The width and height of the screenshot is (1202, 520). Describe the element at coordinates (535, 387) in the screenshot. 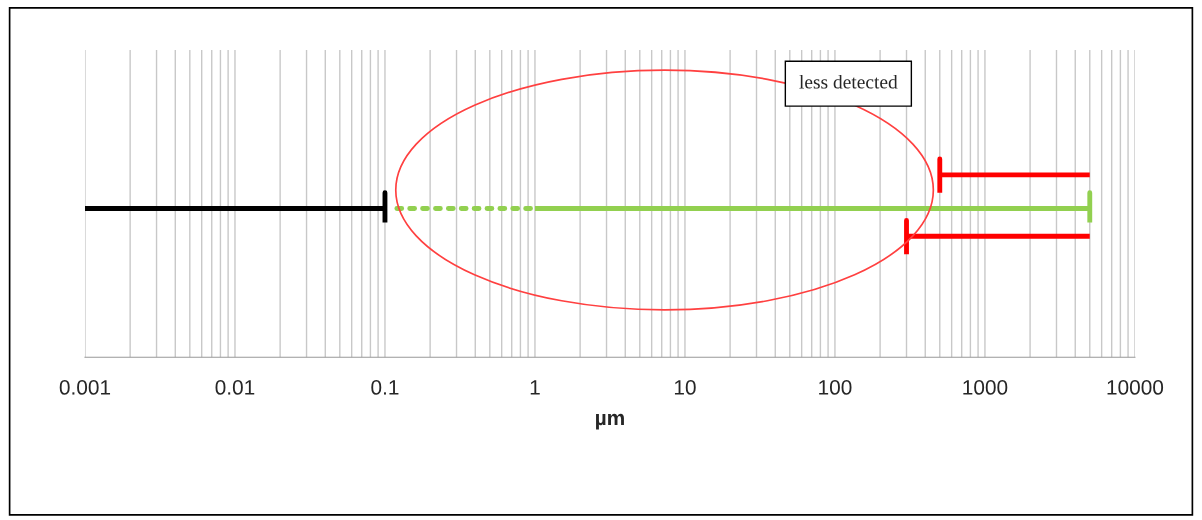

I see `x-tick-label: 1` at that location.